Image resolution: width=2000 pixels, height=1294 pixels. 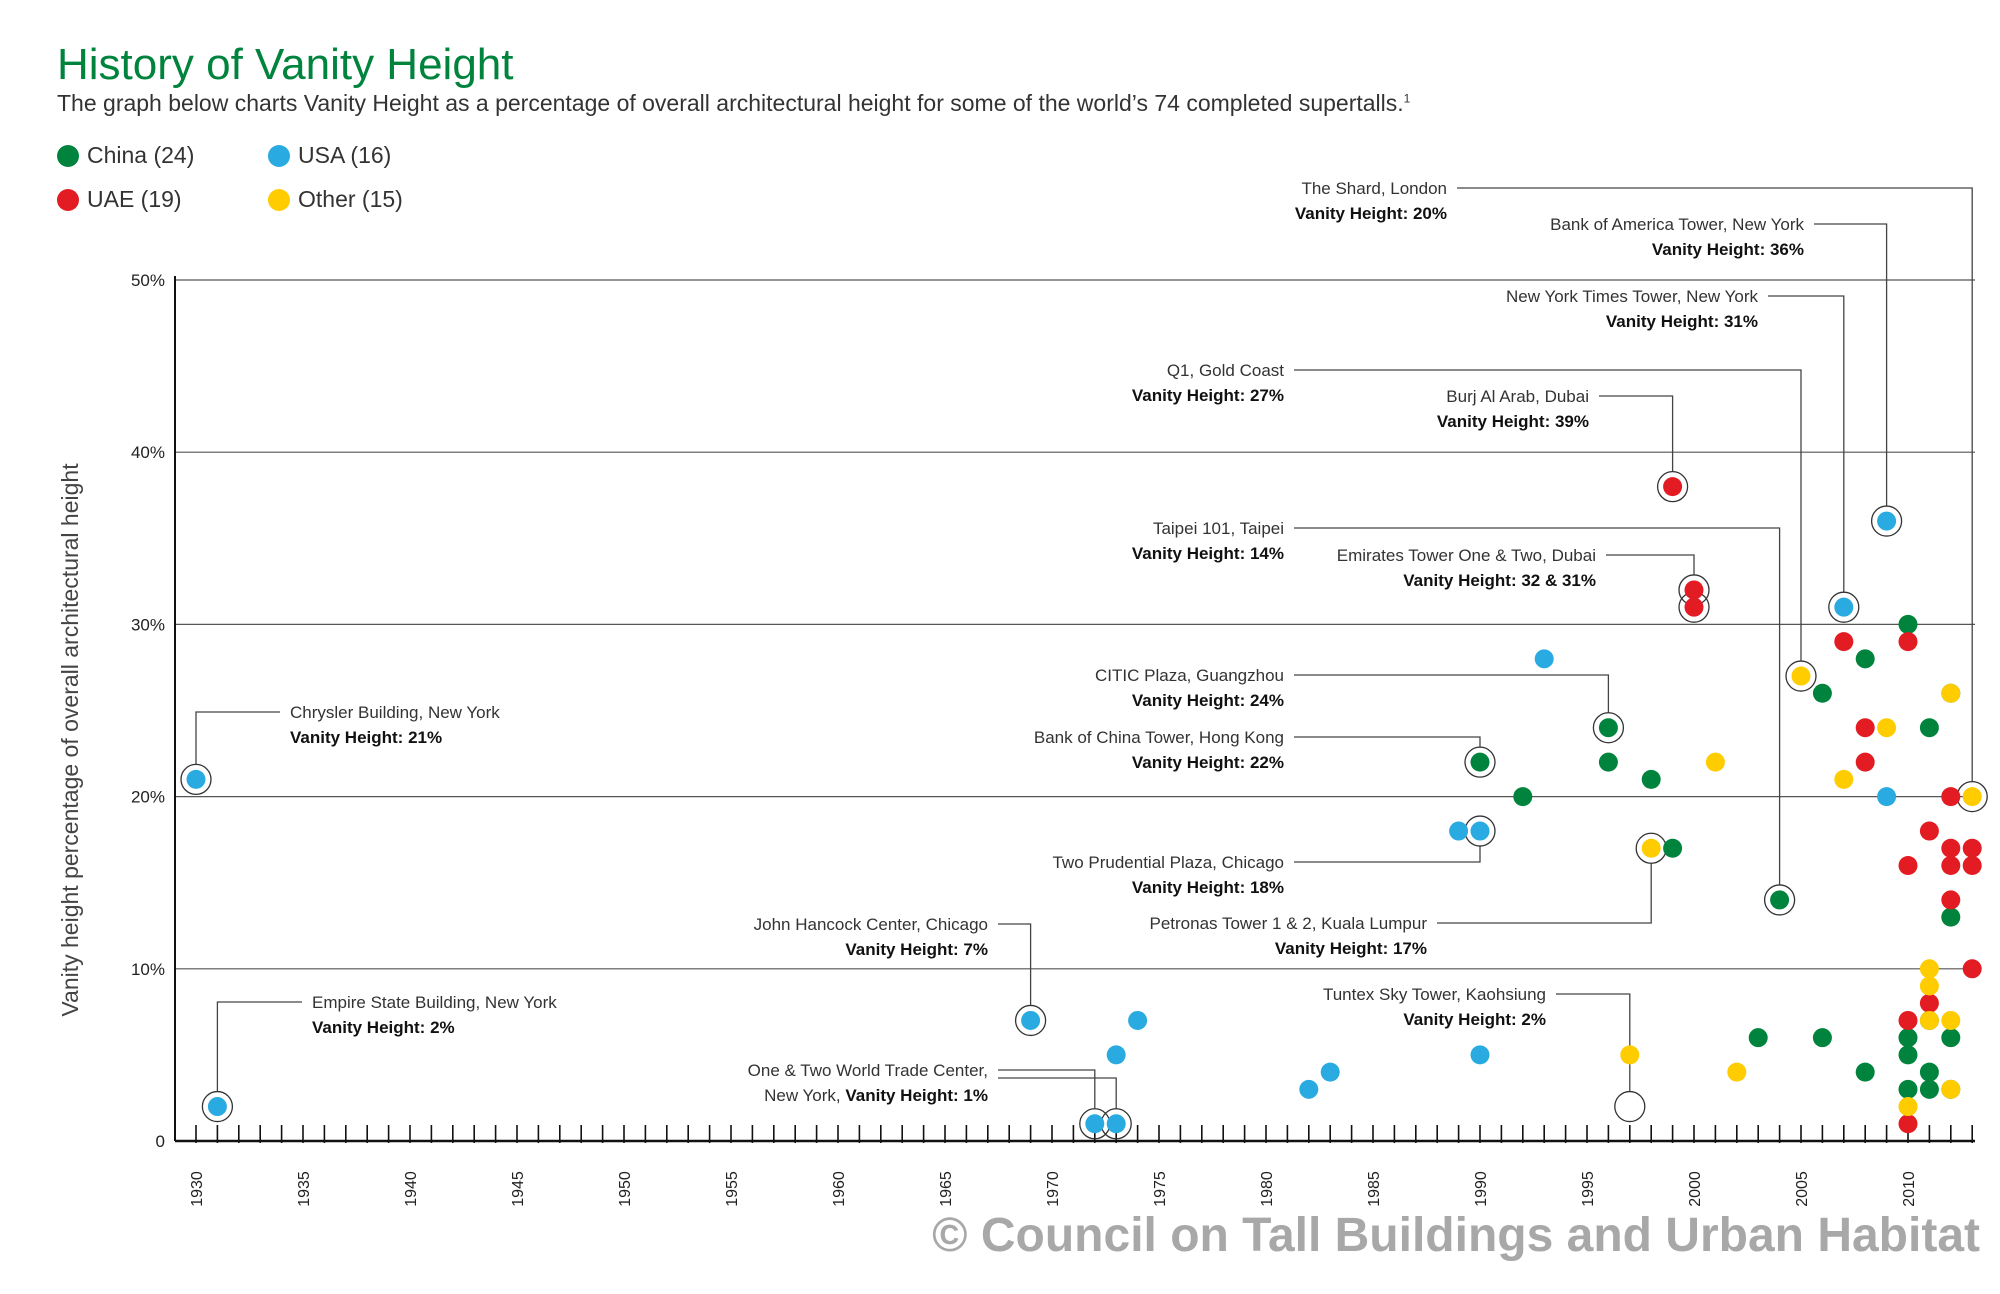 I want to click on annotation-value: Vanity Height: 21%, so click(x=366, y=737).